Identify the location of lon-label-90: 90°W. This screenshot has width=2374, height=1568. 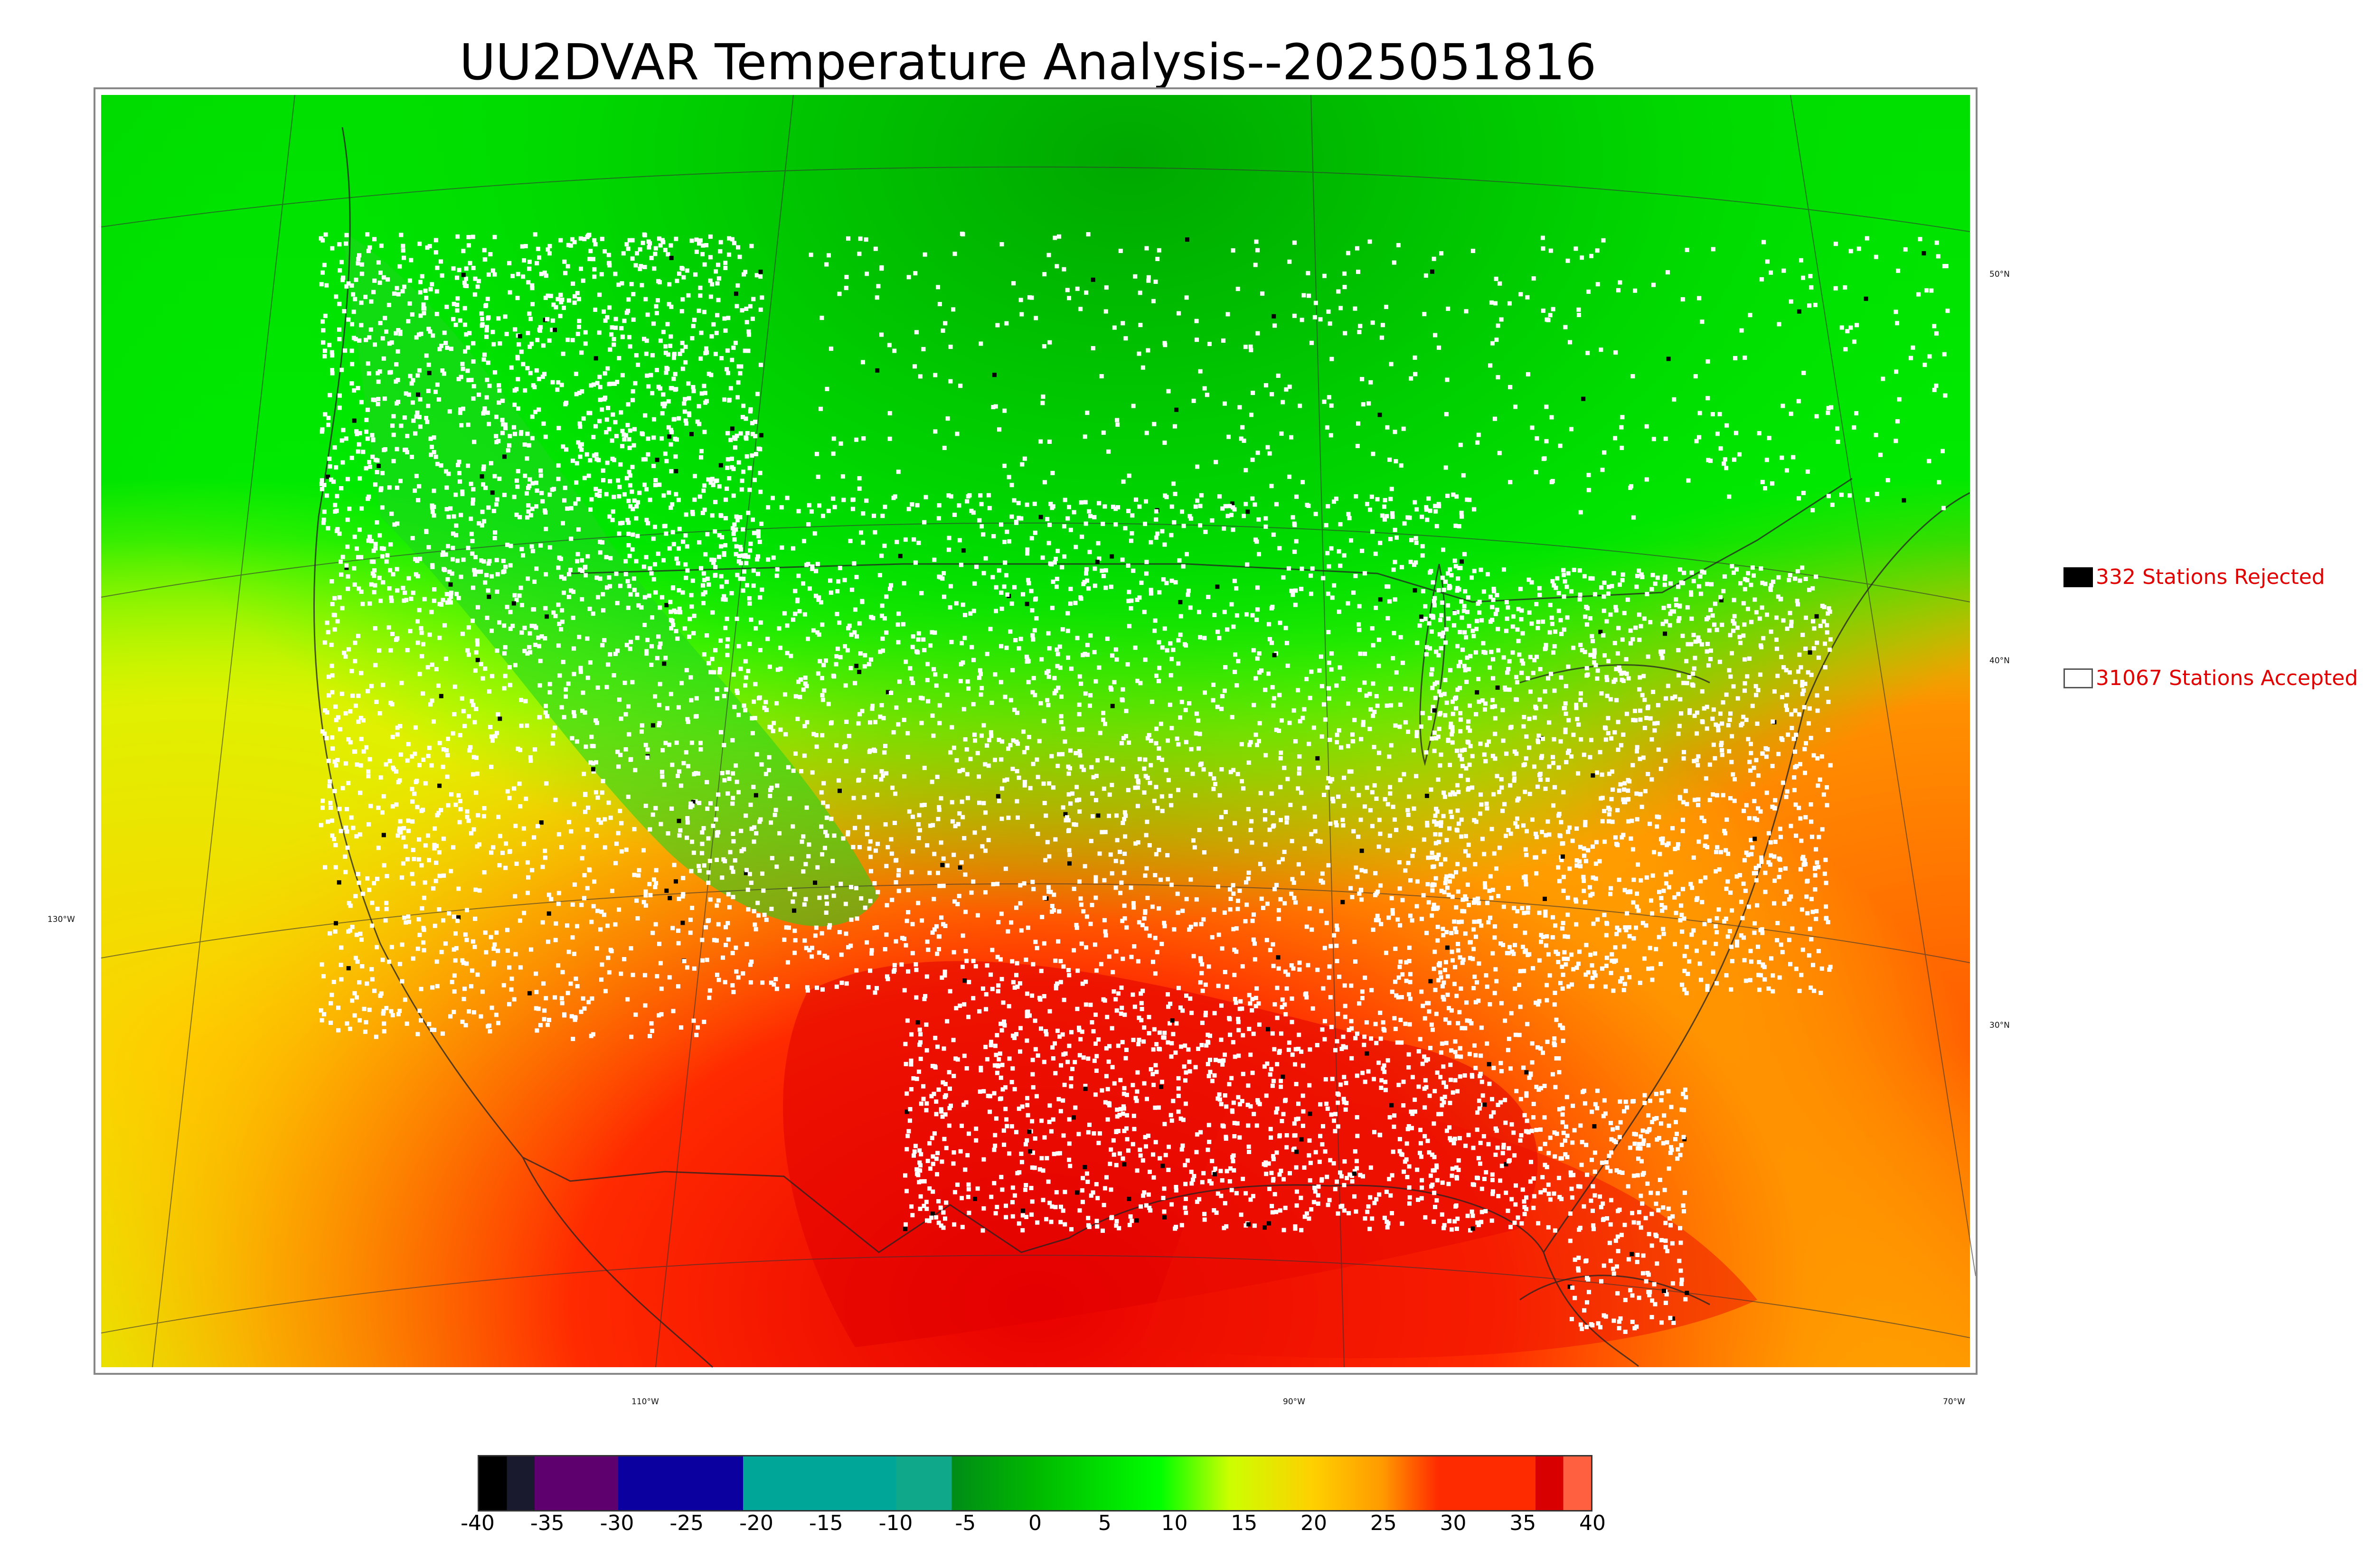
(1294, 1402).